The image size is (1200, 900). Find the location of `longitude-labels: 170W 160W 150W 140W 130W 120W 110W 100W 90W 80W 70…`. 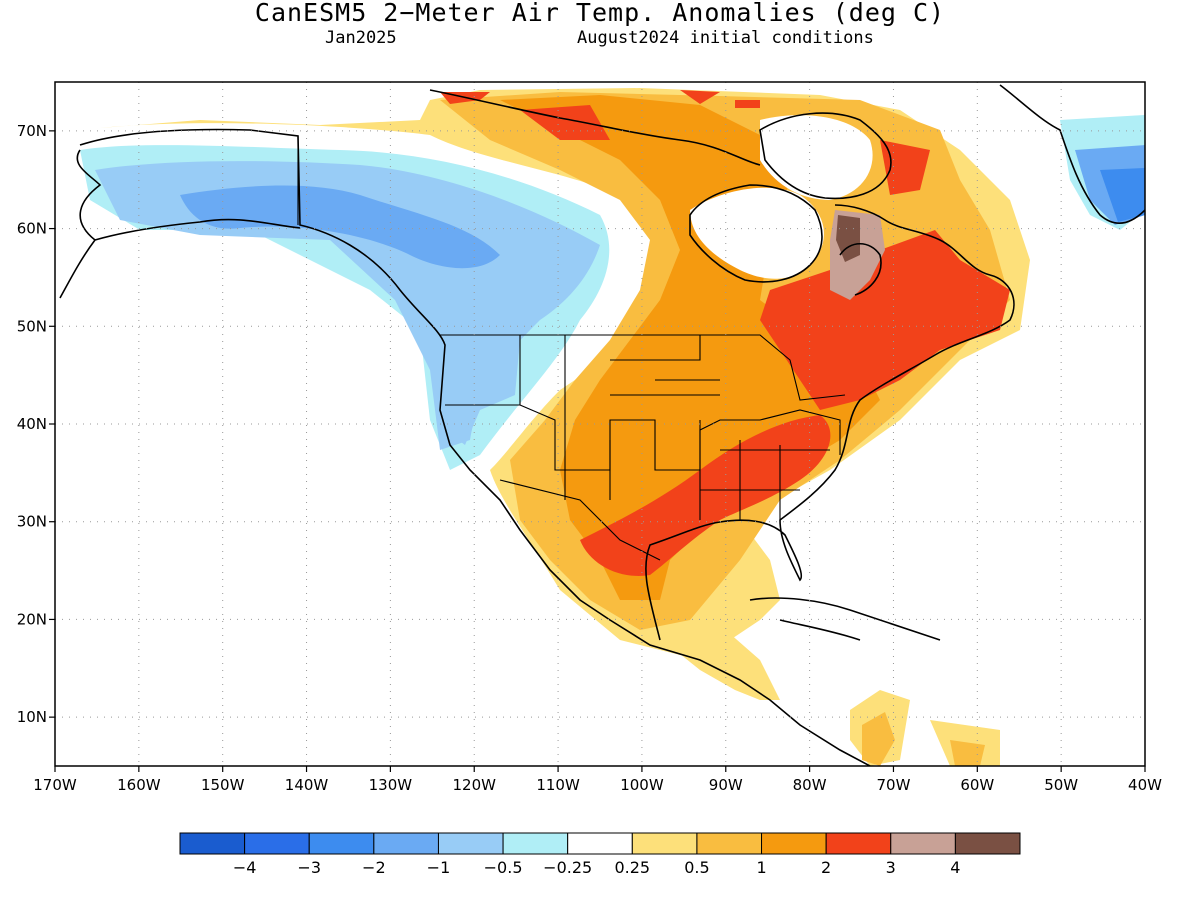

longitude-labels: 170W 160W 150W 140W 130W 120W 110W 100W 90W 80W 70… is located at coordinates (597, 785).